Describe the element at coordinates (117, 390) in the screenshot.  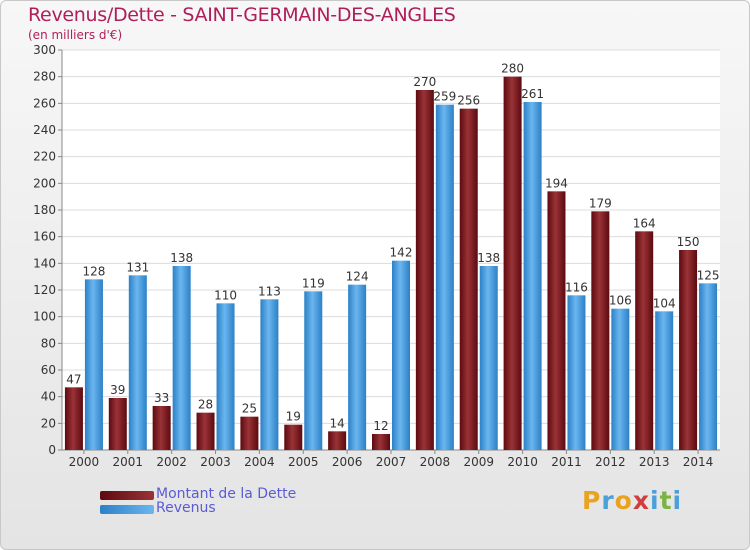
I see `data-label-dette: 39` at that location.